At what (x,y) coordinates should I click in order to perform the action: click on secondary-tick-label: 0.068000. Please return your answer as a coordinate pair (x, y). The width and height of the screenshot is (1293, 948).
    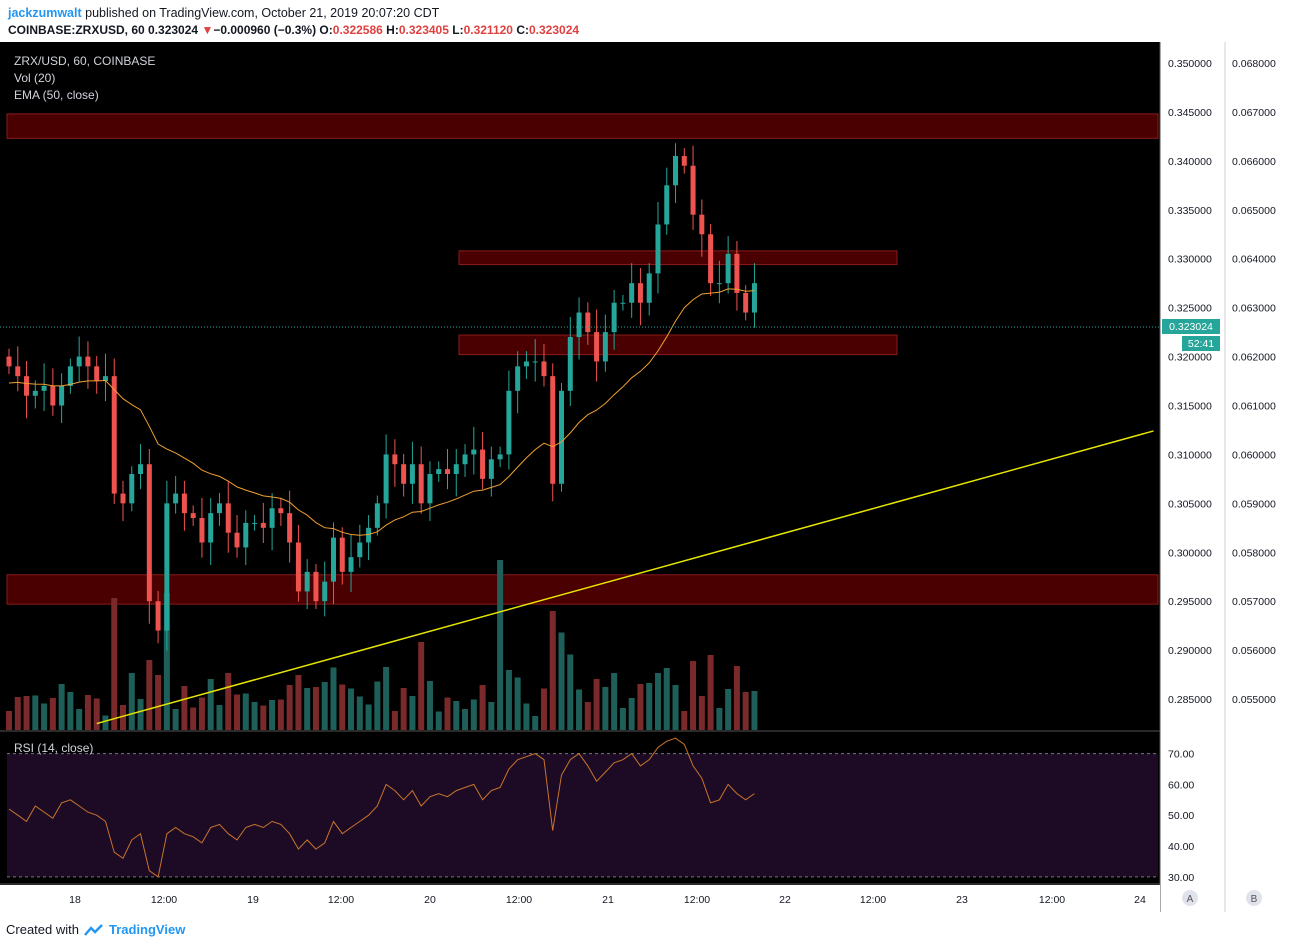
    Looking at the image, I should click on (1254, 64).